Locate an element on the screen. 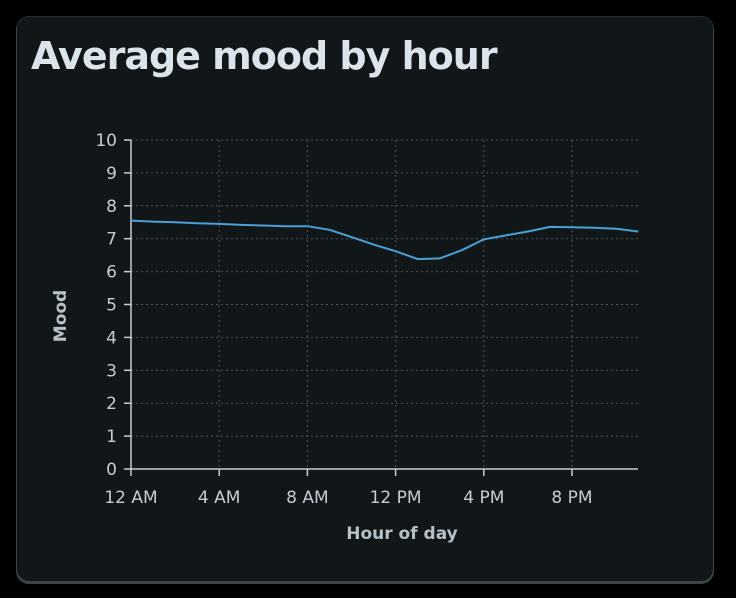 The width and height of the screenshot is (736, 598). y-tick-label: 6 is located at coordinates (111, 273).